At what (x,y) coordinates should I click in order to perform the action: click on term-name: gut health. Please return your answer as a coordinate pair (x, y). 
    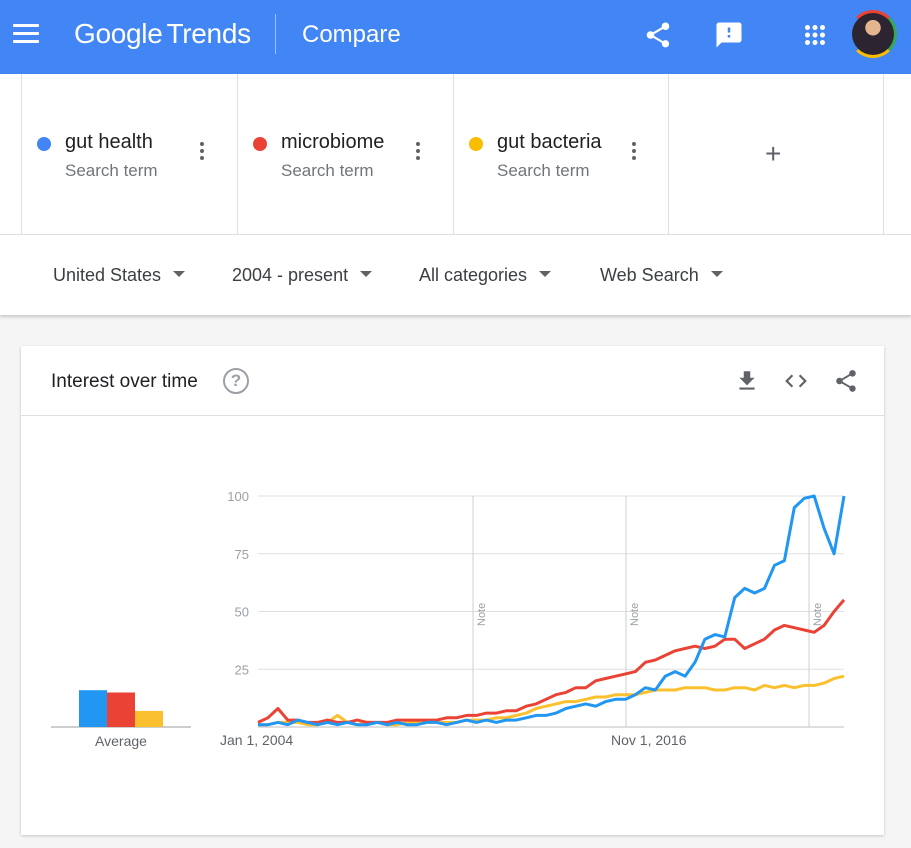
    Looking at the image, I should click on (109, 142).